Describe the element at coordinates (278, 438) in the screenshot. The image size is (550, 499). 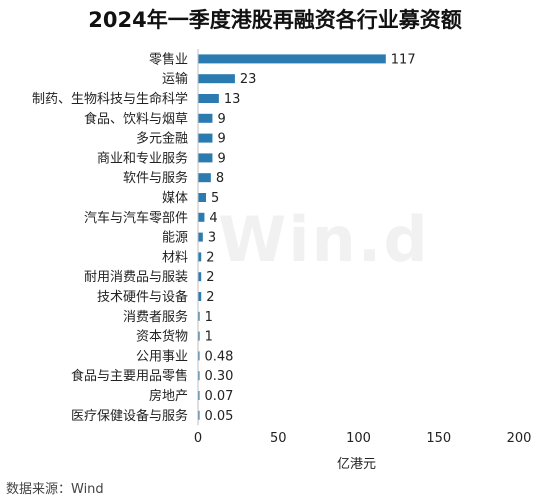
I see `x-tick-label: 50` at that location.